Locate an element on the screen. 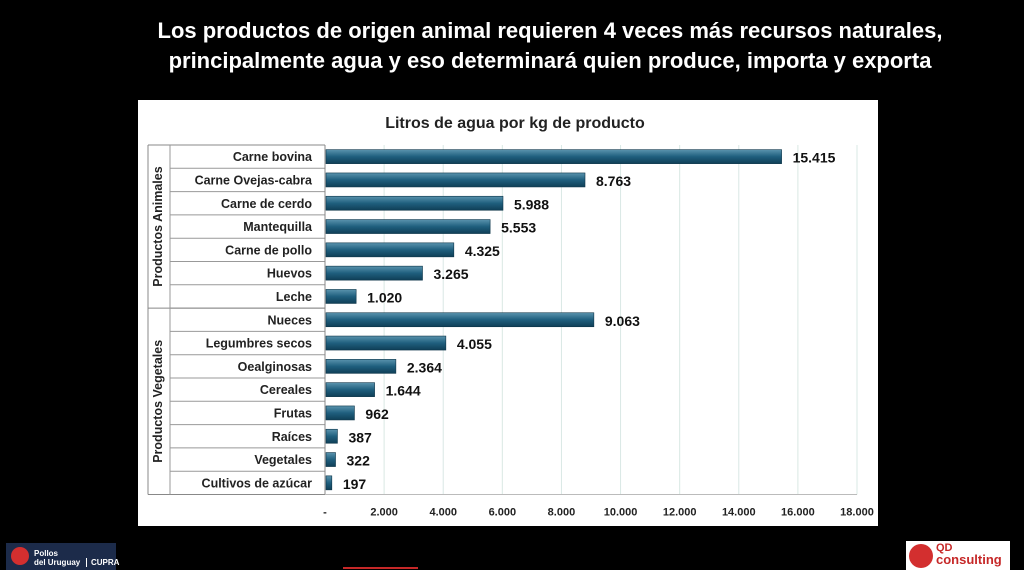  category-label: Cereales is located at coordinates (286, 390).